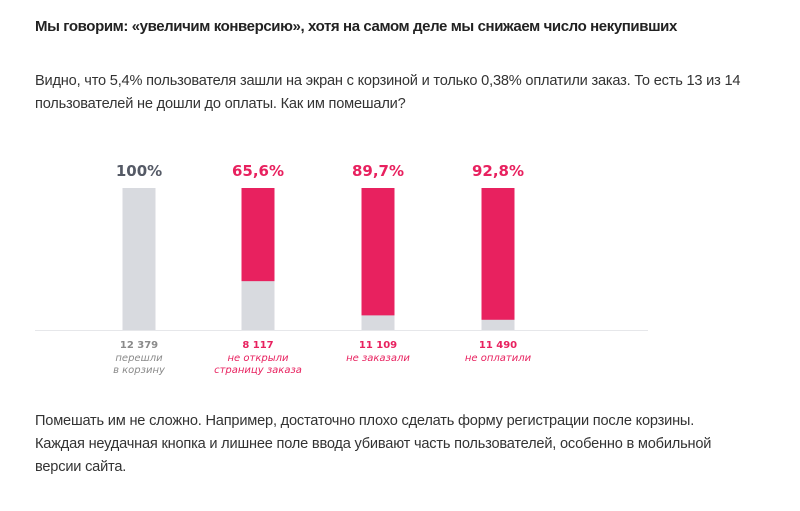 The image size is (800, 511). I want to click on percent-label: 65,6%, so click(258, 171).